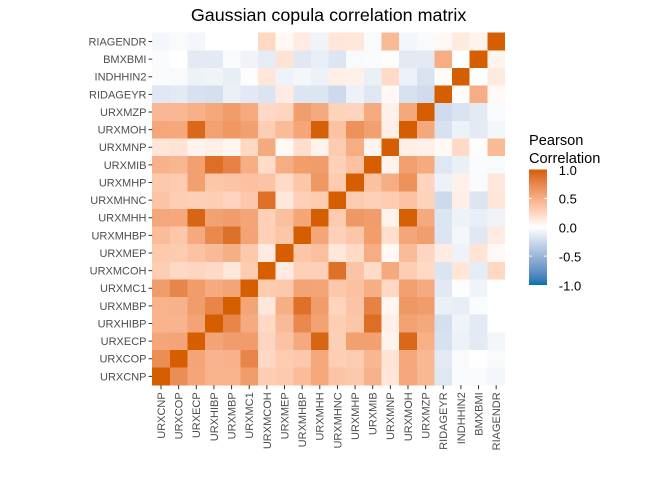 Image resolution: width=672 pixels, height=485 pixels. I want to click on svg-text: 0.0, so click(568, 228).